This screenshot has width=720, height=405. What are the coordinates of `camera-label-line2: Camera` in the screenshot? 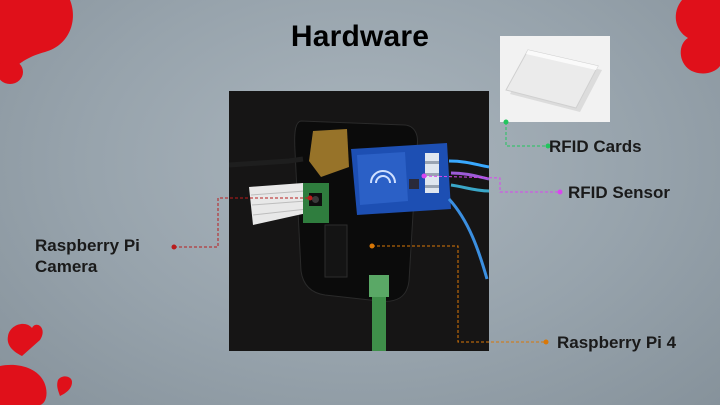 It's located at (66, 266).